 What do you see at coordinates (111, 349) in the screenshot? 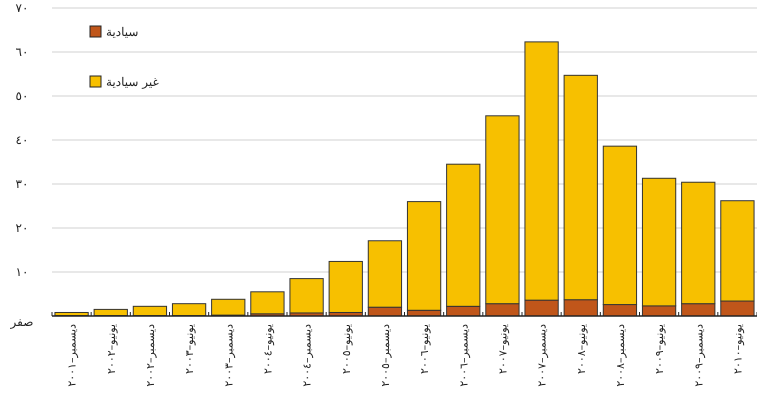
I see `x-tick-label: يونيو–٢٠٠٢` at bounding box center [111, 349].